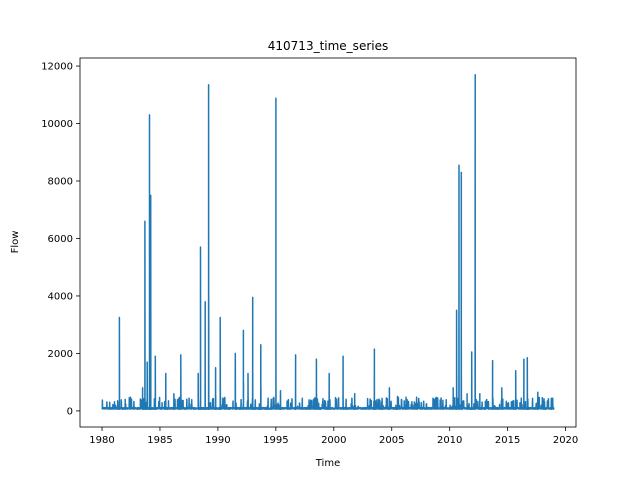 The height and width of the screenshot is (480, 640). I want to click on x-tick-label: 2015, so click(507, 440).